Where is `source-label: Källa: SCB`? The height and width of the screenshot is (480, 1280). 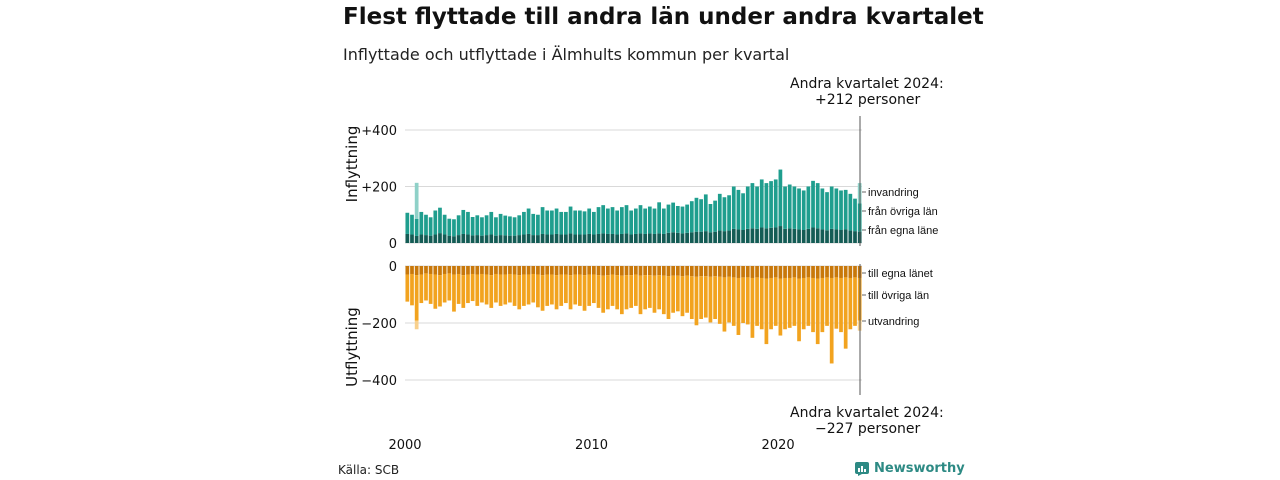
source-label: Källa: SCB is located at coordinates (369, 470).